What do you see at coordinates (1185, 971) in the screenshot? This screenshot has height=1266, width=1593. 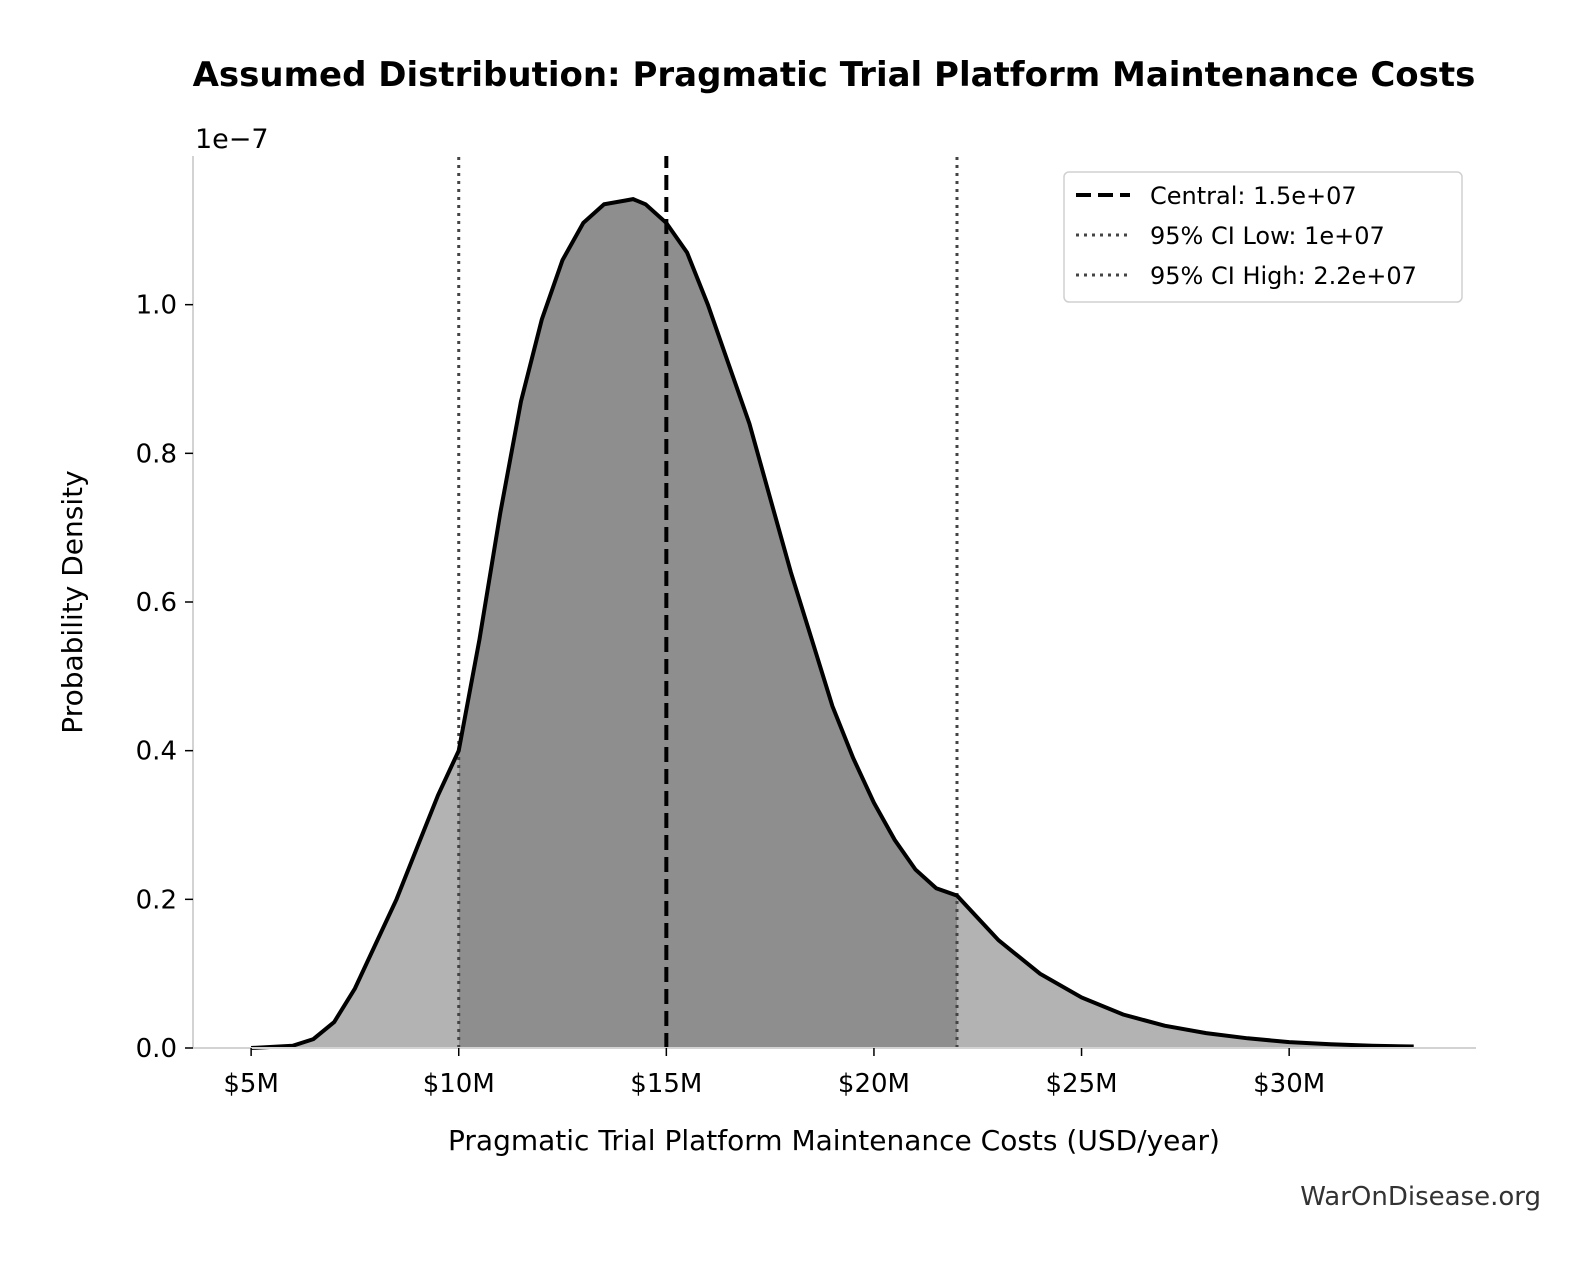 I see `right-tail-area` at bounding box center [1185, 971].